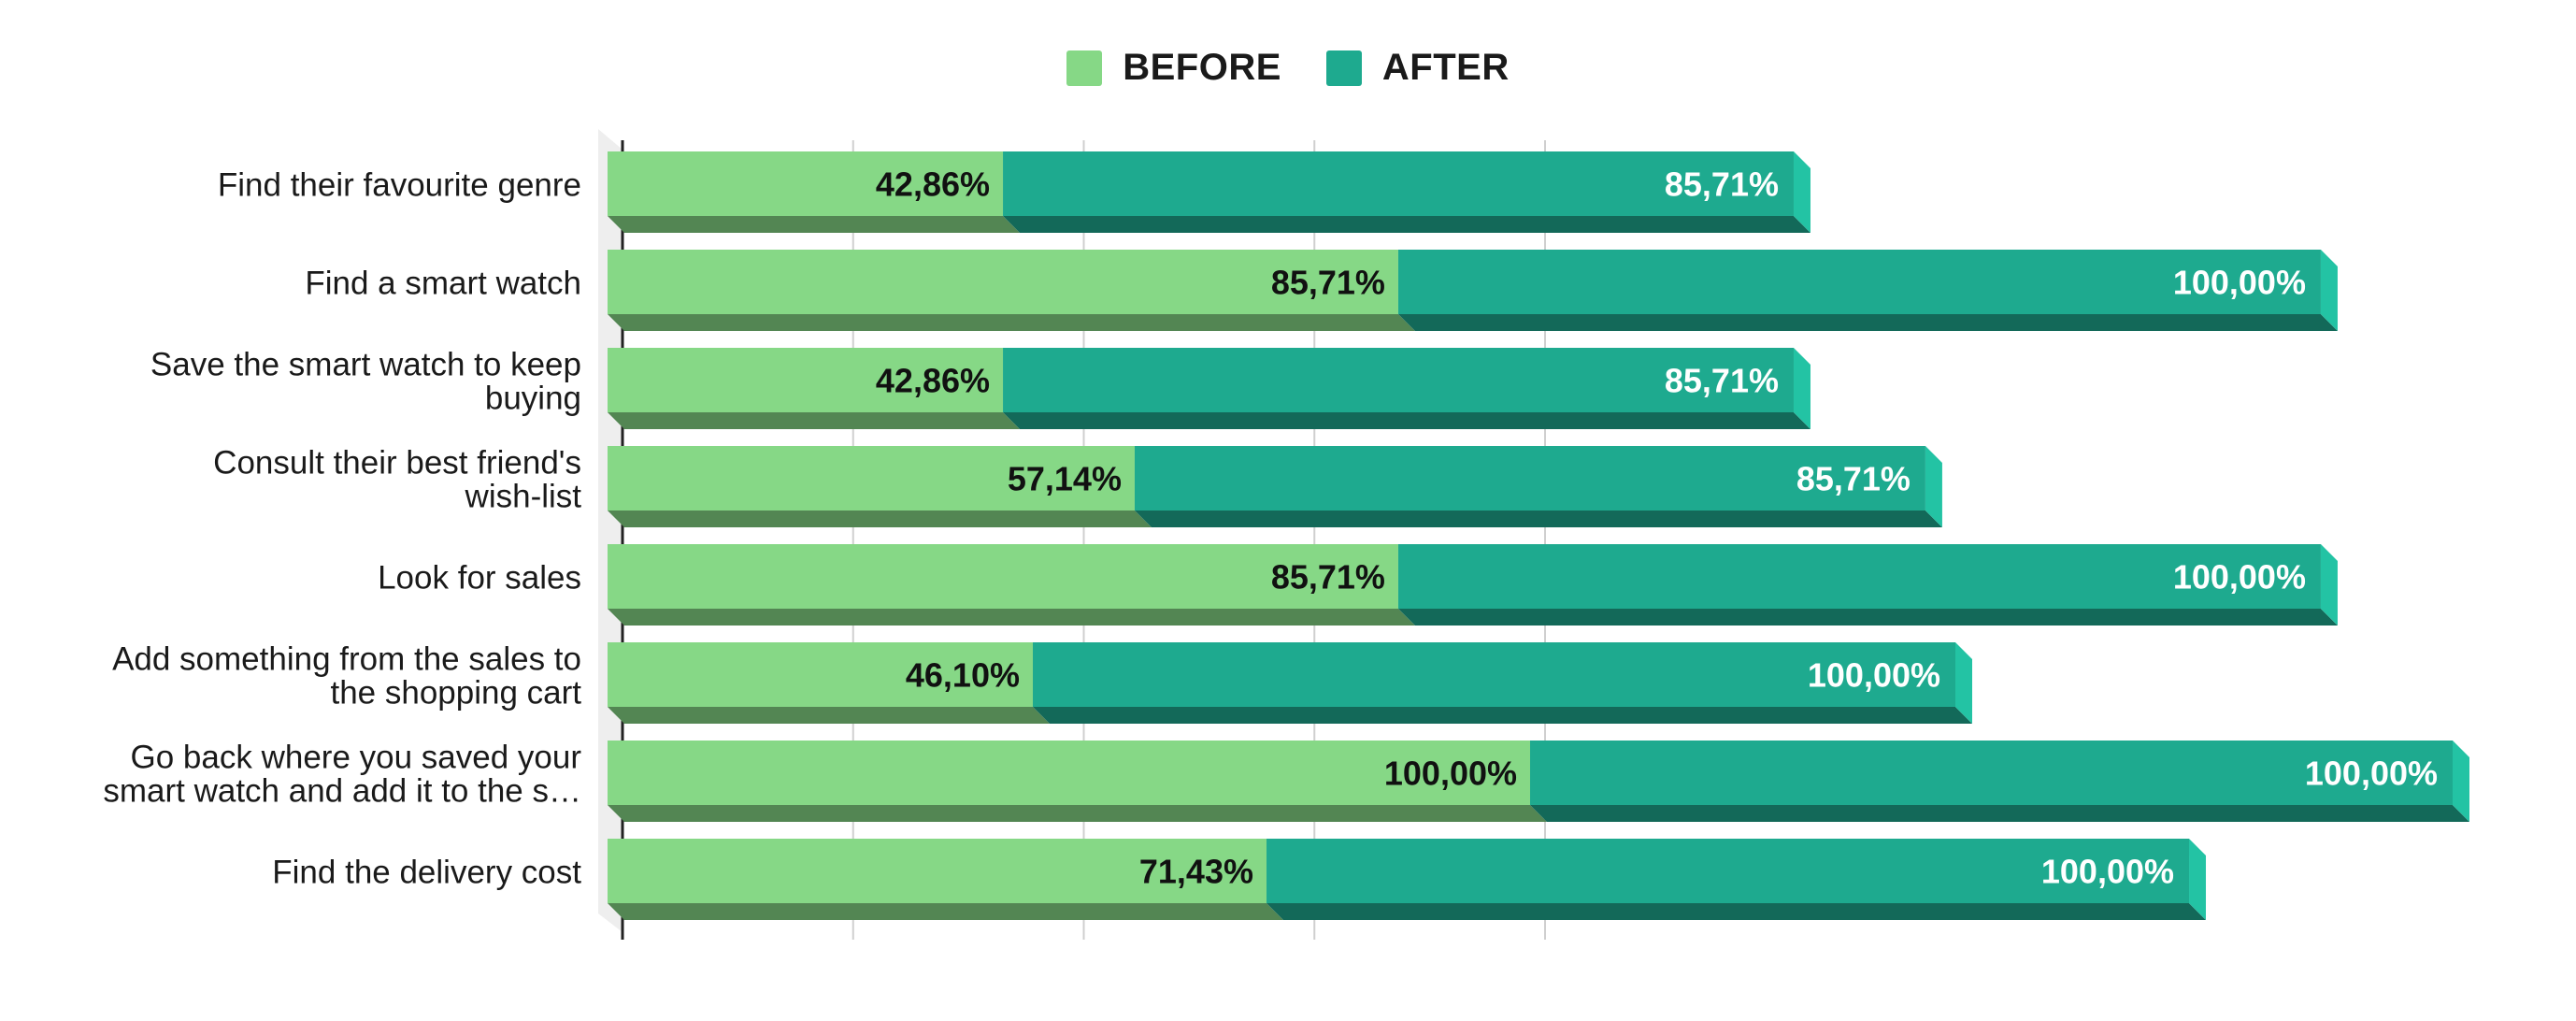 The width and height of the screenshot is (2576, 1021). What do you see at coordinates (963, 676) in the screenshot?
I see `data-label-before: 46,10%` at bounding box center [963, 676].